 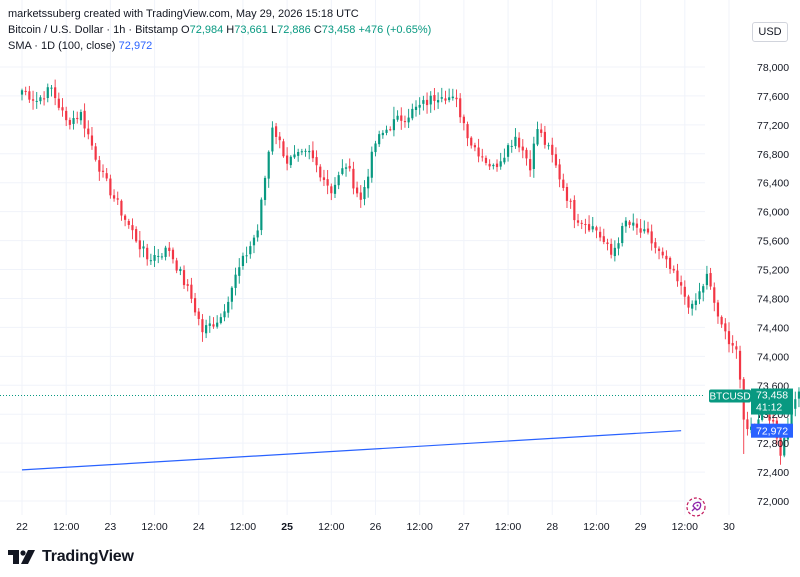 What do you see at coordinates (338, 30) in the screenshot?
I see `close-value: 73,458` at bounding box center [338, 30].